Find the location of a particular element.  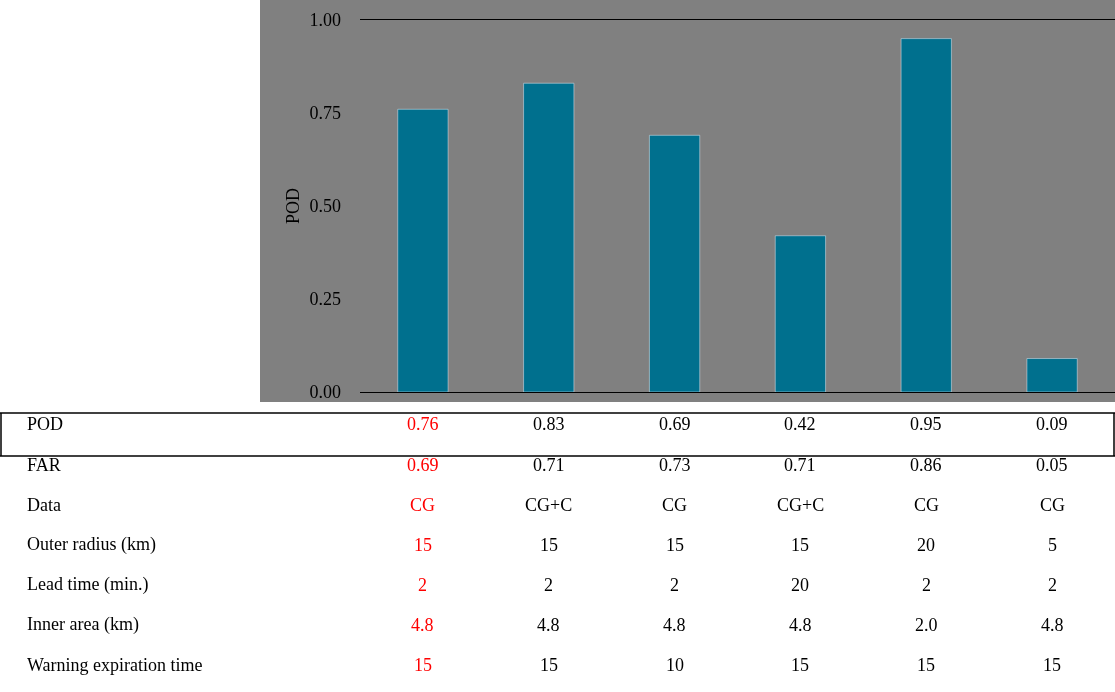

y-axis-title: POD is located at coordinates (293, 205).